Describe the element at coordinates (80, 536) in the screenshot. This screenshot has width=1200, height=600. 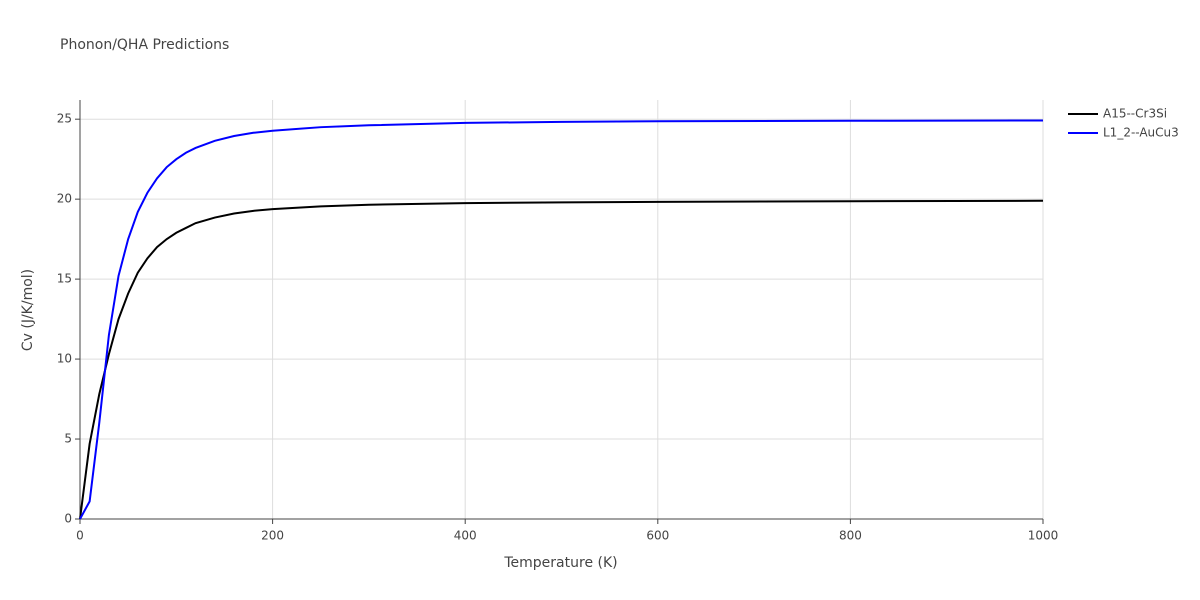
I see `x-tick-label: 0` at that location.